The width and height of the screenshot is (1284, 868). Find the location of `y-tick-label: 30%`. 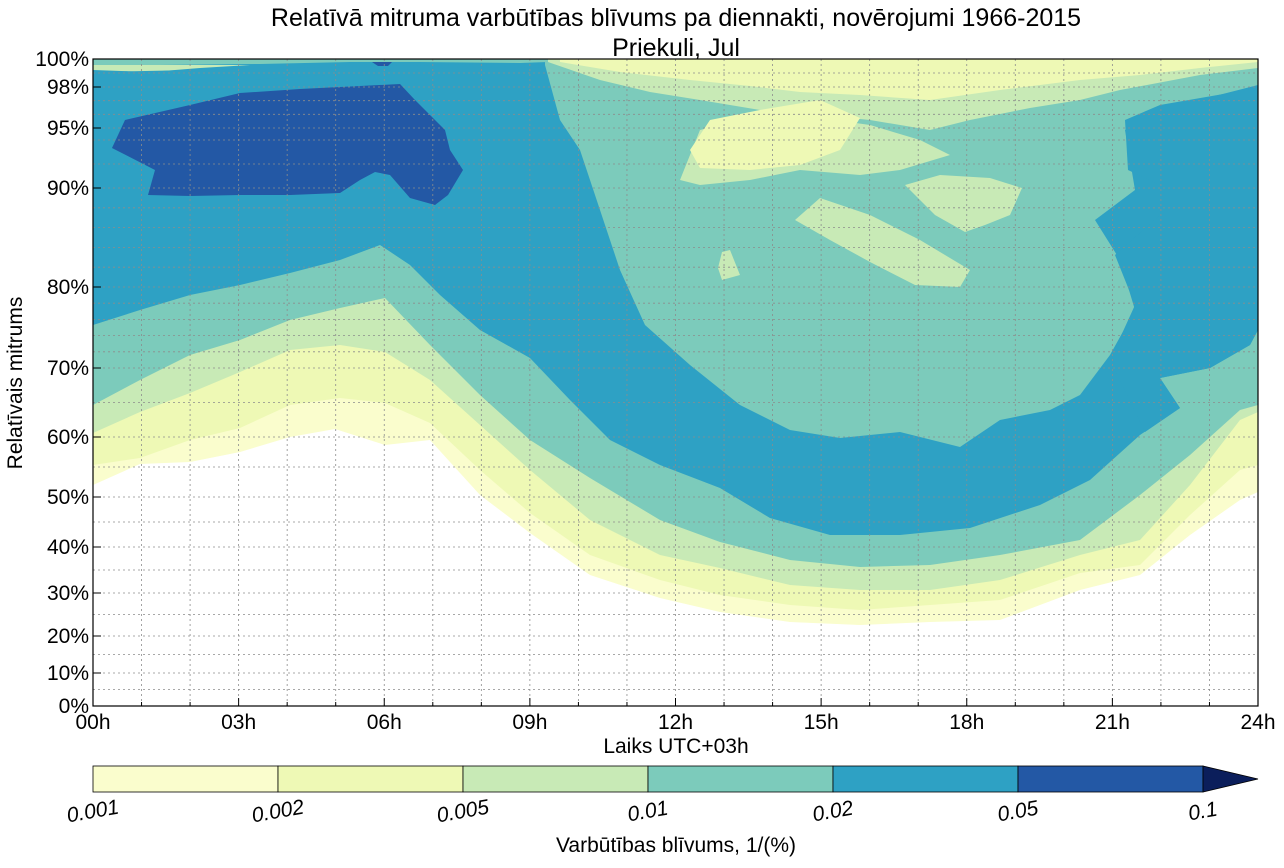

y-tick-label: 30% is located at coordinates (68, 593).